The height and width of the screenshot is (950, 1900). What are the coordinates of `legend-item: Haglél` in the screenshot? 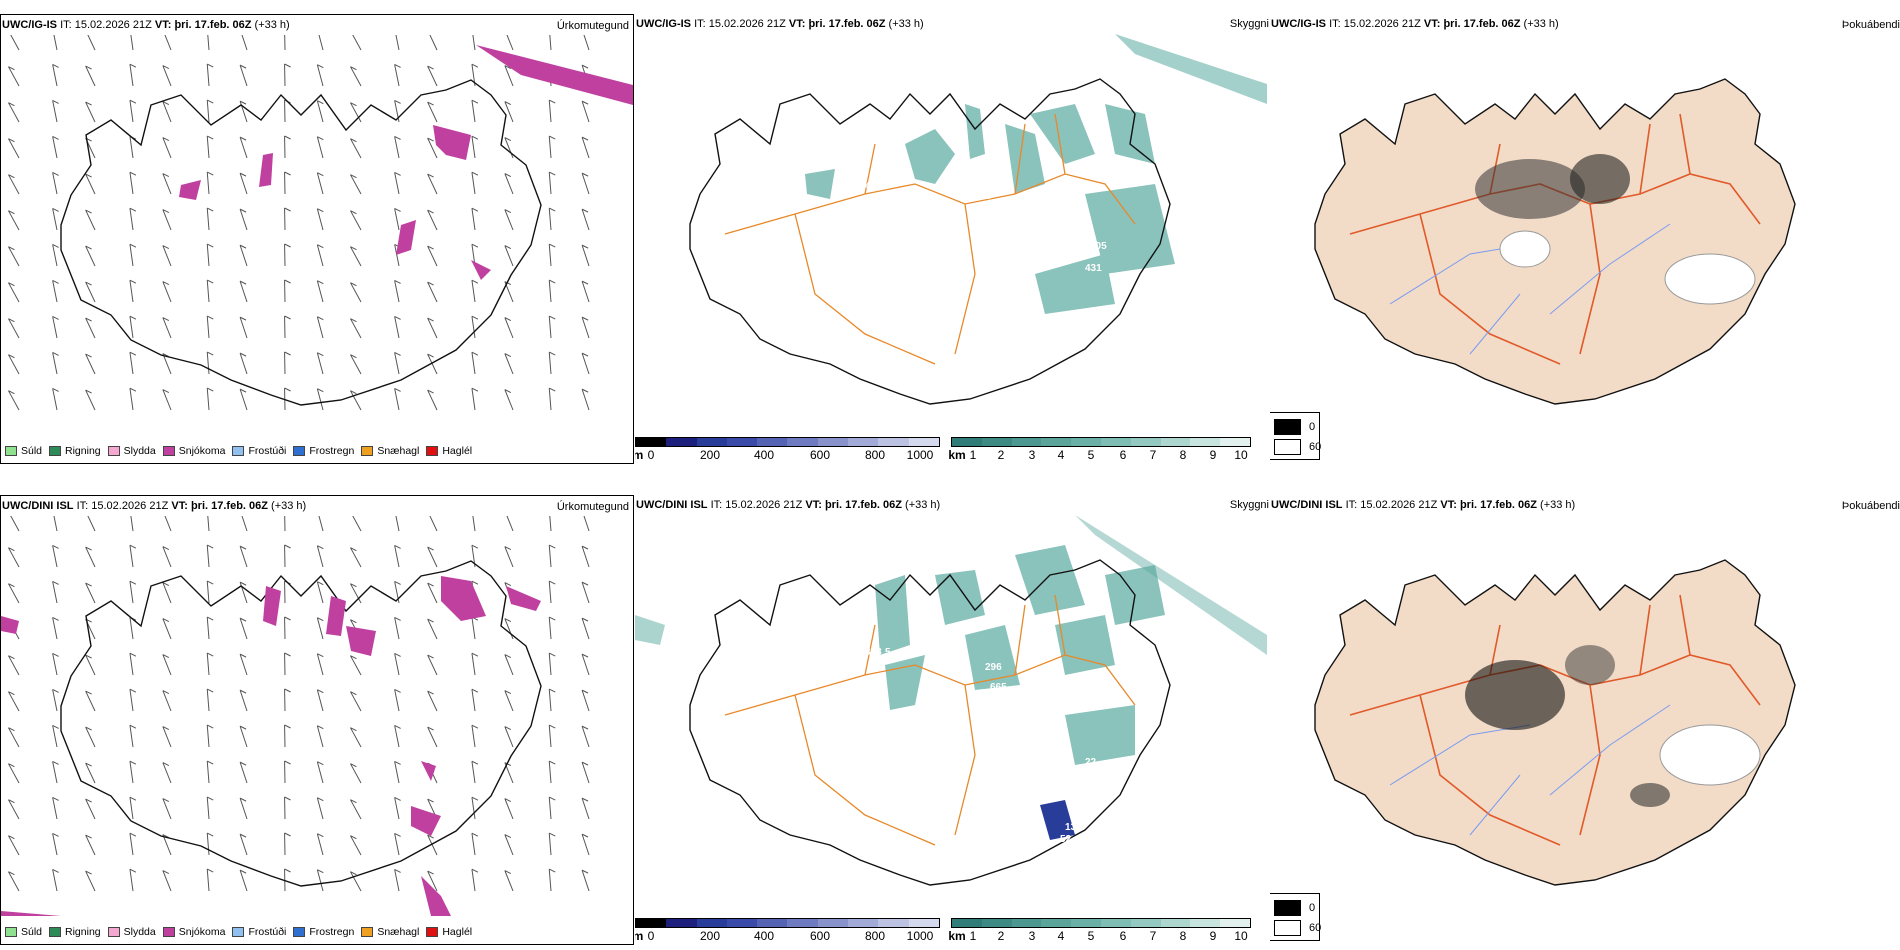 It's located at (449, 932).